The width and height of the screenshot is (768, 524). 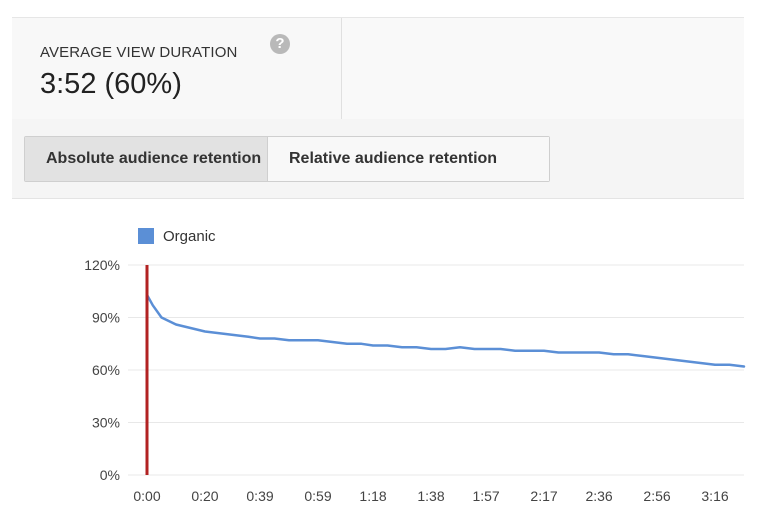 I want to click on metric-label: AVERAGE VIEW DURATION, so click(x=139, y=52).